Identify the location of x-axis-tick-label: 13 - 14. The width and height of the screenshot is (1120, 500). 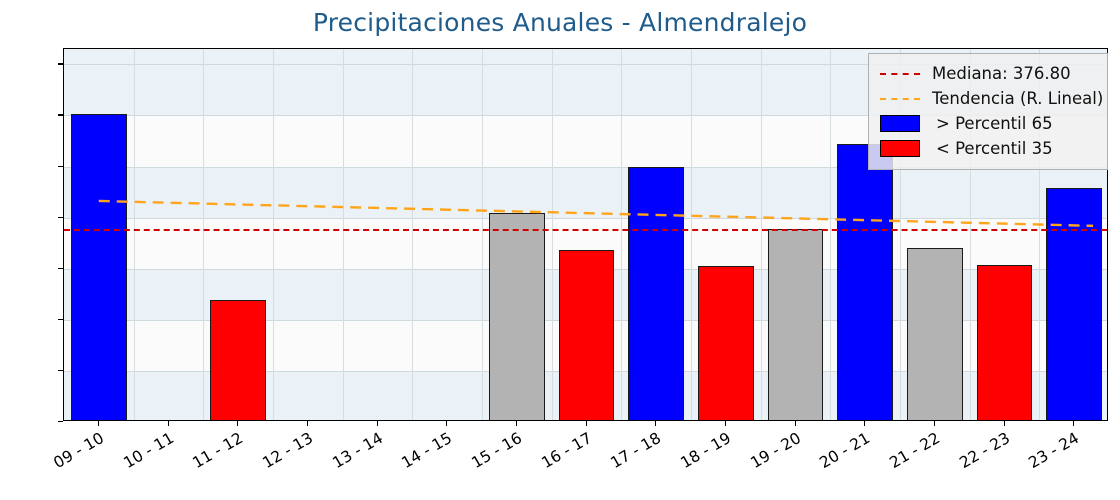
(357, 451).